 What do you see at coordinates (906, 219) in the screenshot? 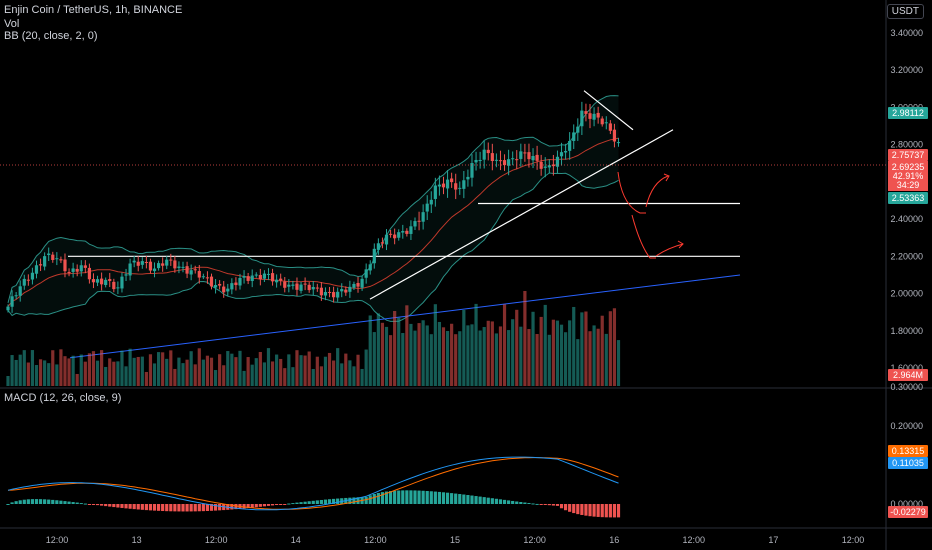
I see `price-tick-label: 2.40000` at bounding box center [906, 219].